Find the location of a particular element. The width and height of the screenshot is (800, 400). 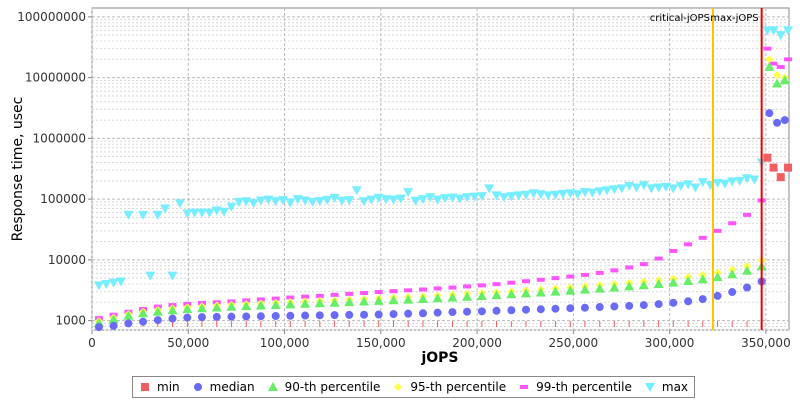

x-tick-label: 100,000 is located at coordinates (285, 343).